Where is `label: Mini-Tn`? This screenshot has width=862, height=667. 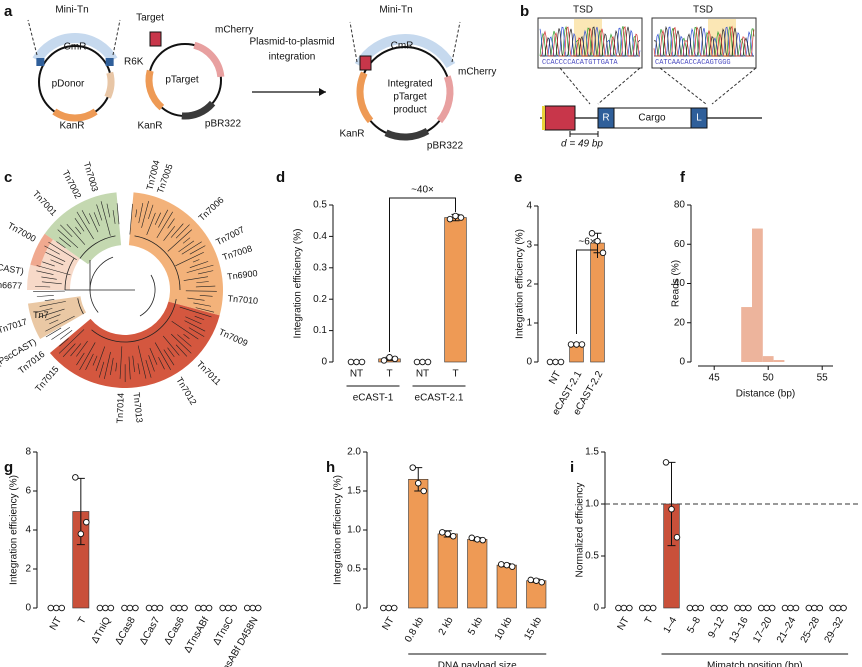 label: Mini-Tn is located at coordinates (395, 10).